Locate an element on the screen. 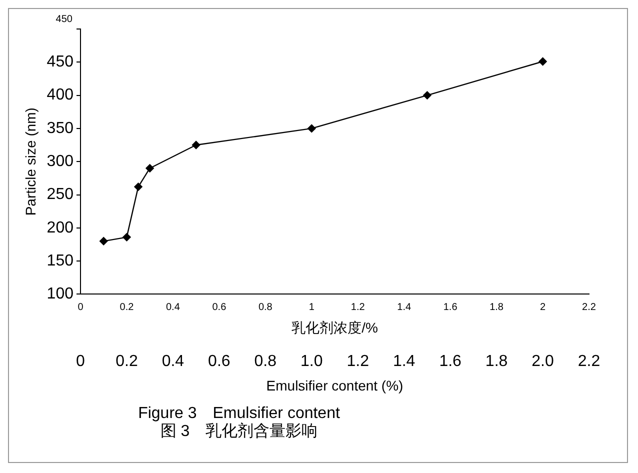  x2-tick-label: 2 is located at coordinates (543, 307).